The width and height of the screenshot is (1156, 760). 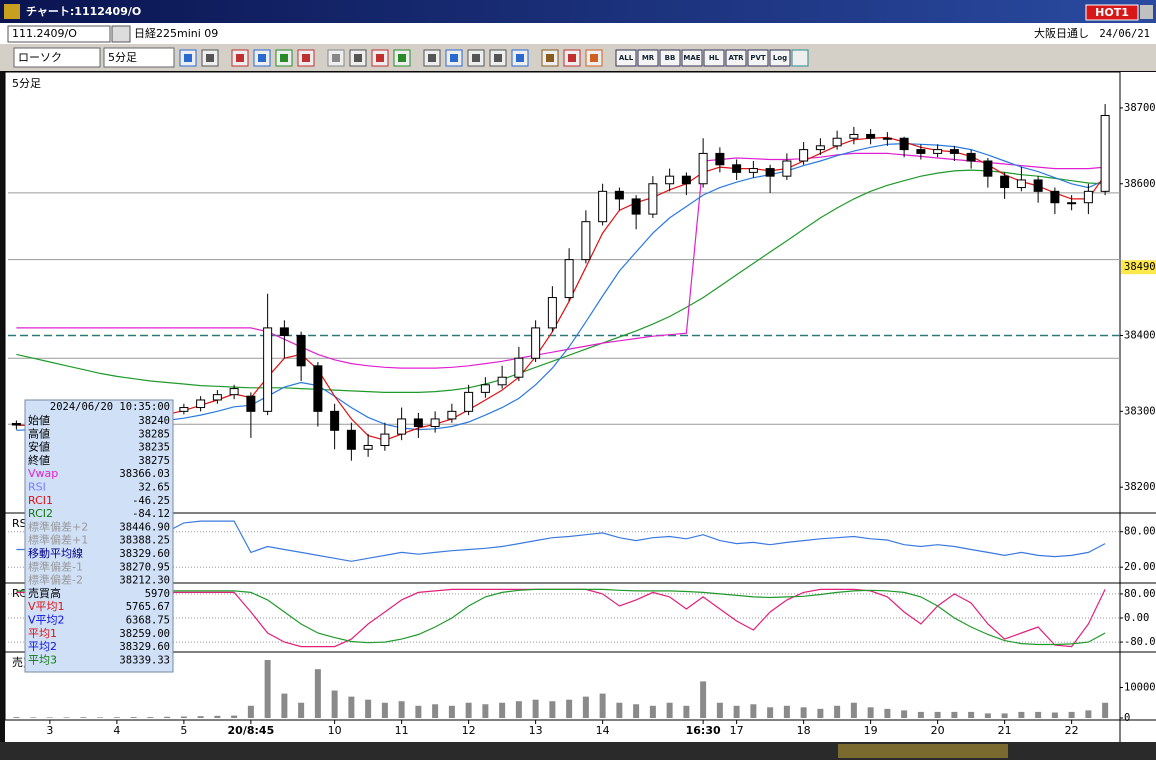 What do you see at coordinates (55, 553) in the screenshot?
I see `info-label: 移動平均線` at bounding box center [55, 553].